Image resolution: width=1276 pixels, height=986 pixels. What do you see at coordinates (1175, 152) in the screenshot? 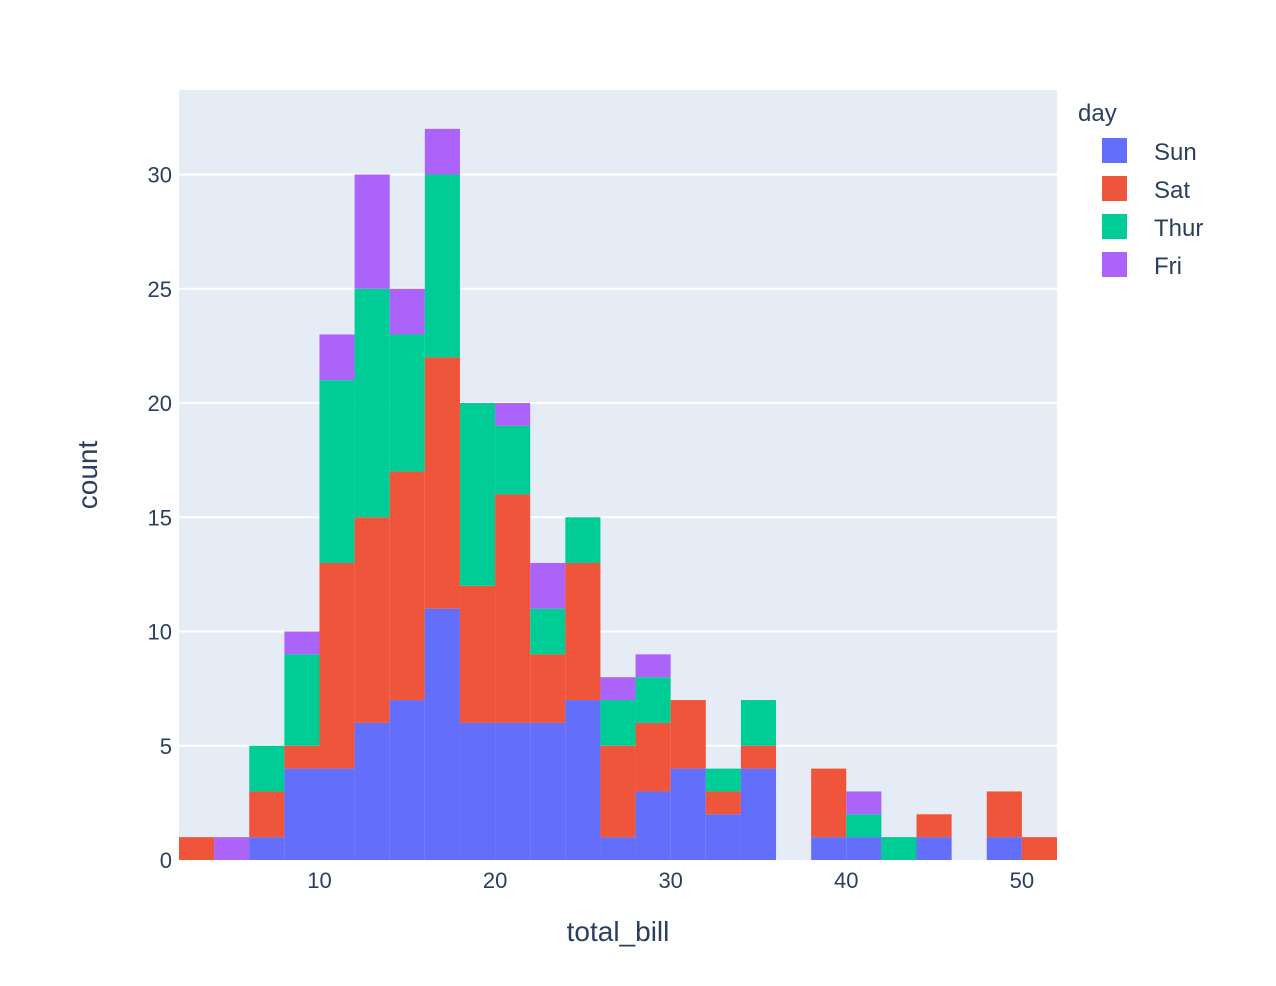
I see `legend-label-sun: Sun` at bounding box center [1175, 152].